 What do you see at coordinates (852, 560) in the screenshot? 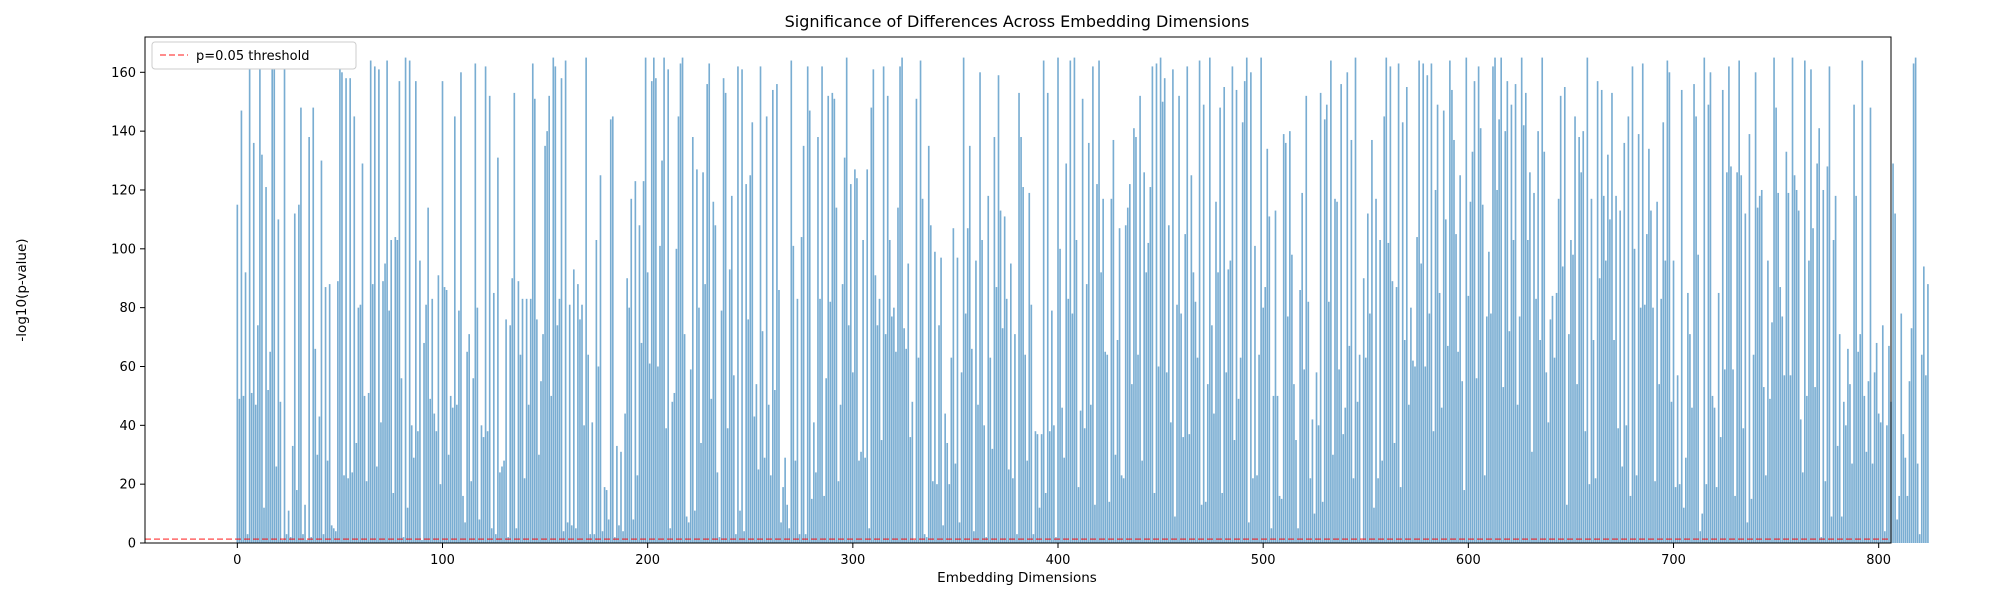
I see `x-tick-label: 300` at bounding box center [852, 560].